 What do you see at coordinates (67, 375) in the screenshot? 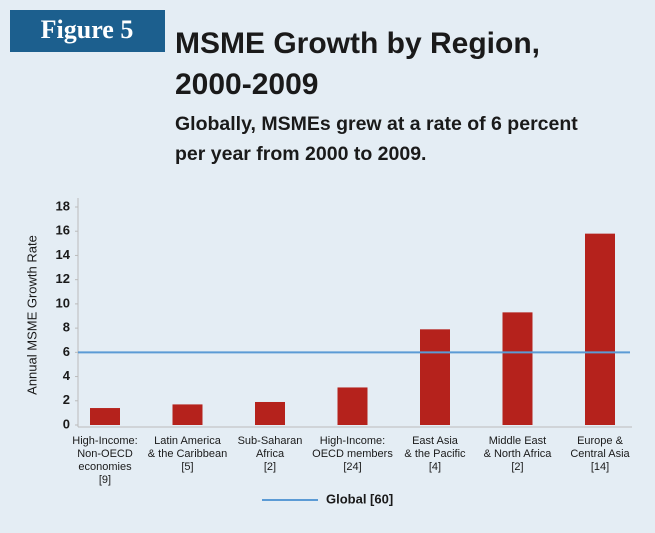
I see `y-tick-label: 4` at bounding box center [67, 375].